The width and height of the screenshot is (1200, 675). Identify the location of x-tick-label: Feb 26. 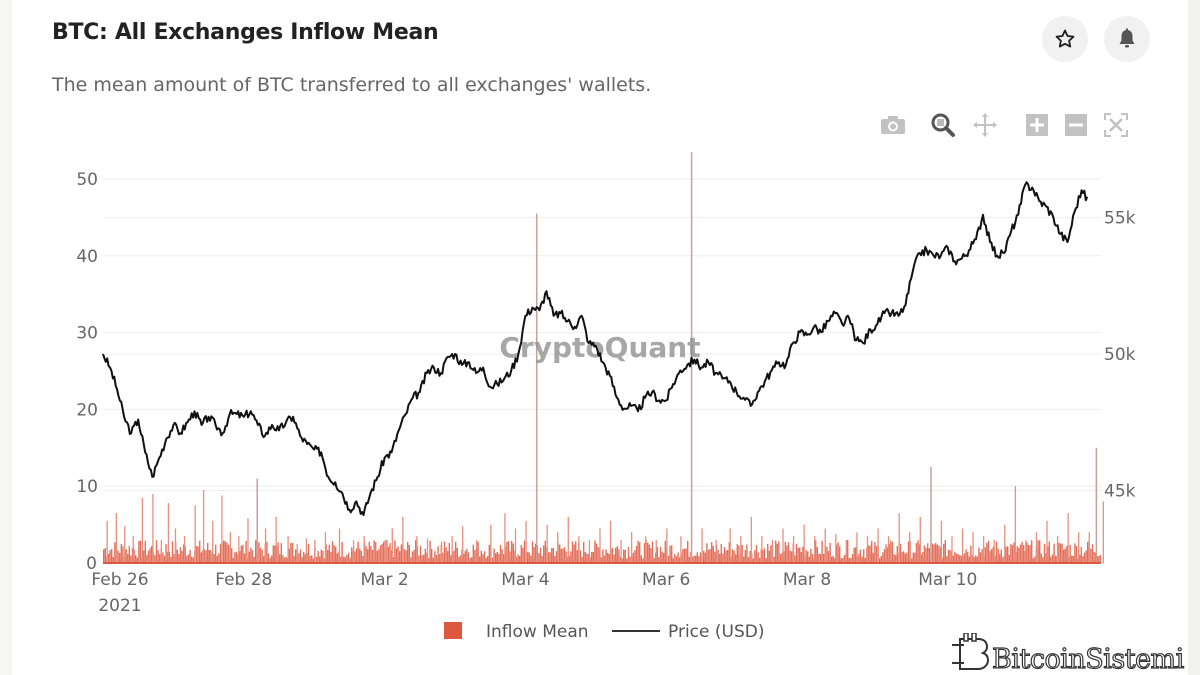
(119, 580).